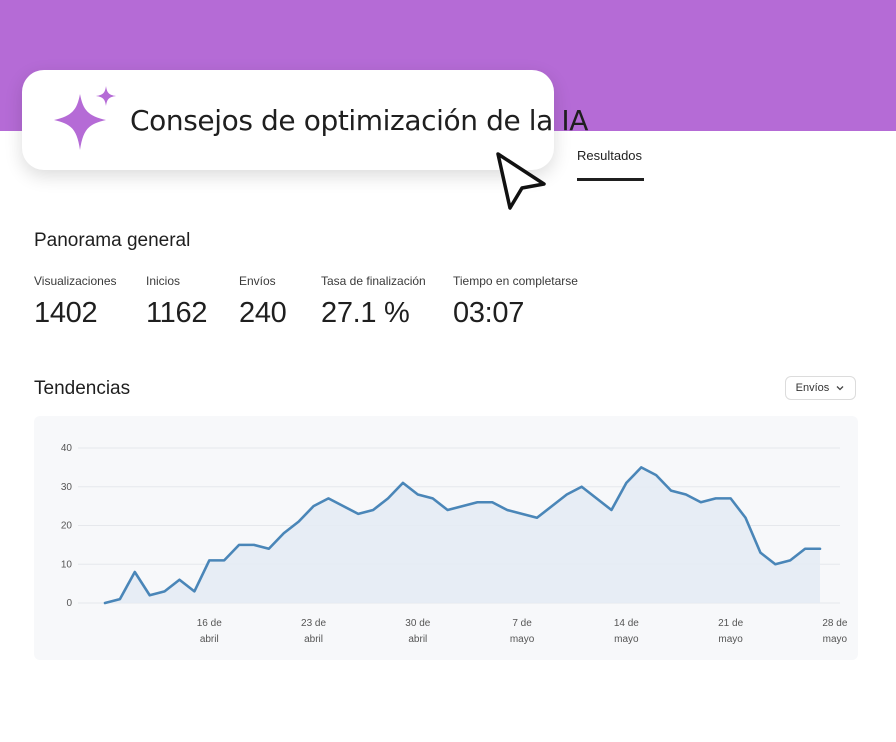  What do you see at coordinates (82, 388) in the screenshot?
I see `trends-title: Tendencias` at bounding box center [82, 388].